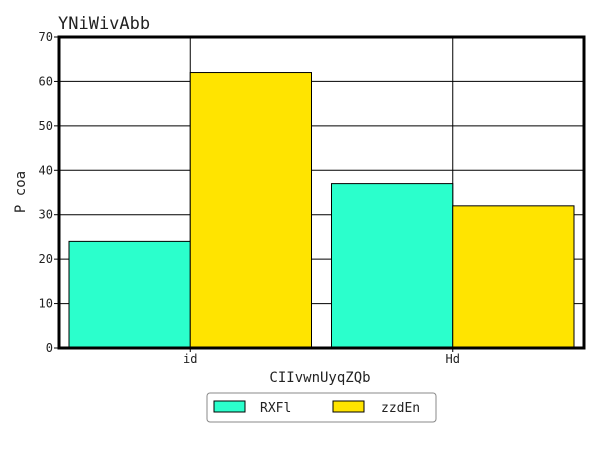 Image resolution: width=600 pixels, height=450 pixels. What do you see at coordinates (319, 378) in the screenshot?
I see `x-axis-label: CIIvwnUyqZQb` at bounding box center [319, 378].